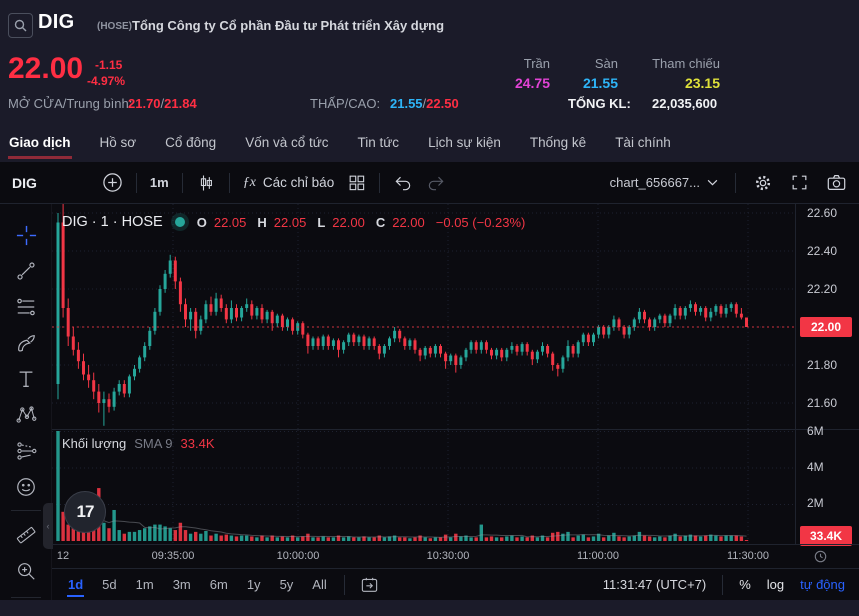 This screenshot has width=859, height=616. I want to click on pane-separator, so click(455, 429).